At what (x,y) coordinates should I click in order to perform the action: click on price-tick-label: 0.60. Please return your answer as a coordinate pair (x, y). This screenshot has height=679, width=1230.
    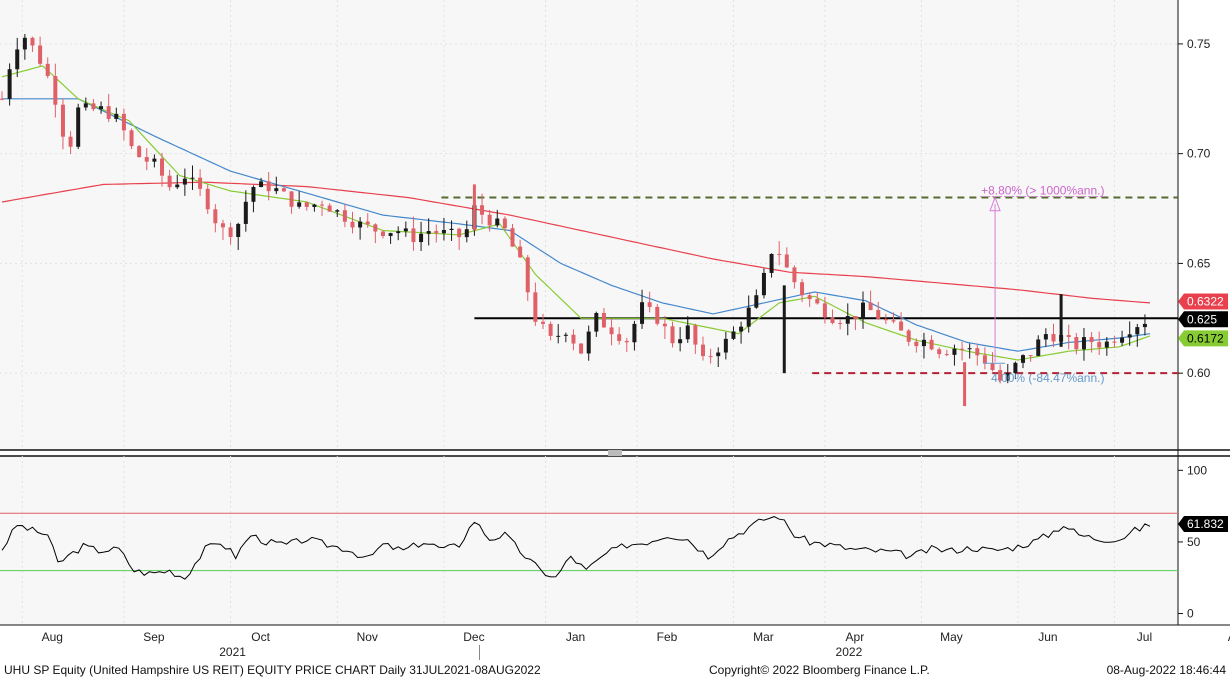
    Looking at the image, I should click on (1199, 373).